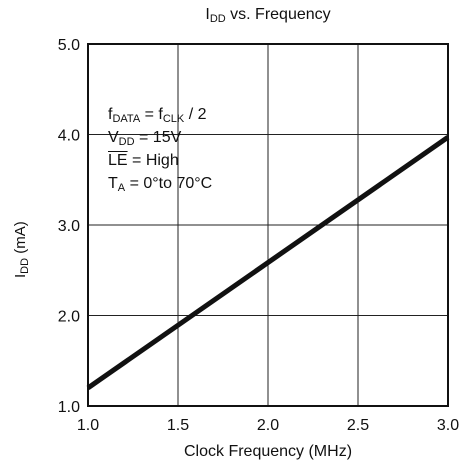 This screenshot has height=470, width=466. Describe the element at coordinates (157, 115) in the screenshot. I see `annotation-fdata: fDATA = fCLK / 2` at that location.